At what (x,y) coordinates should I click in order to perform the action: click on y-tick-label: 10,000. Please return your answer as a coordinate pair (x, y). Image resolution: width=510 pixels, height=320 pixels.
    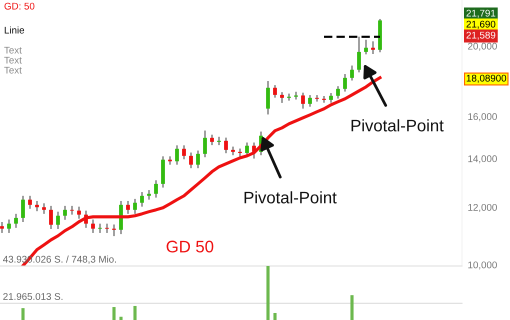
    Looking at the image, I should click on (482, 265).